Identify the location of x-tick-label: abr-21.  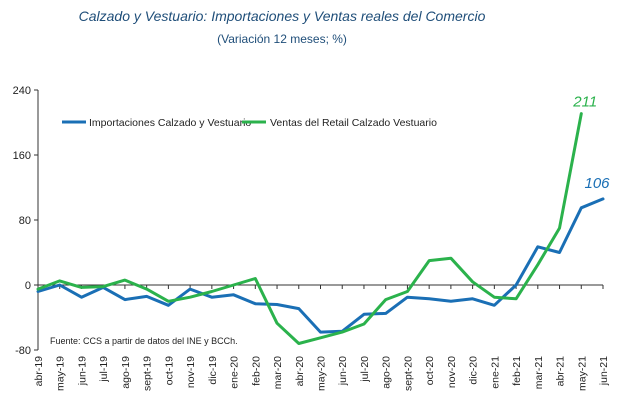
(561, 371).